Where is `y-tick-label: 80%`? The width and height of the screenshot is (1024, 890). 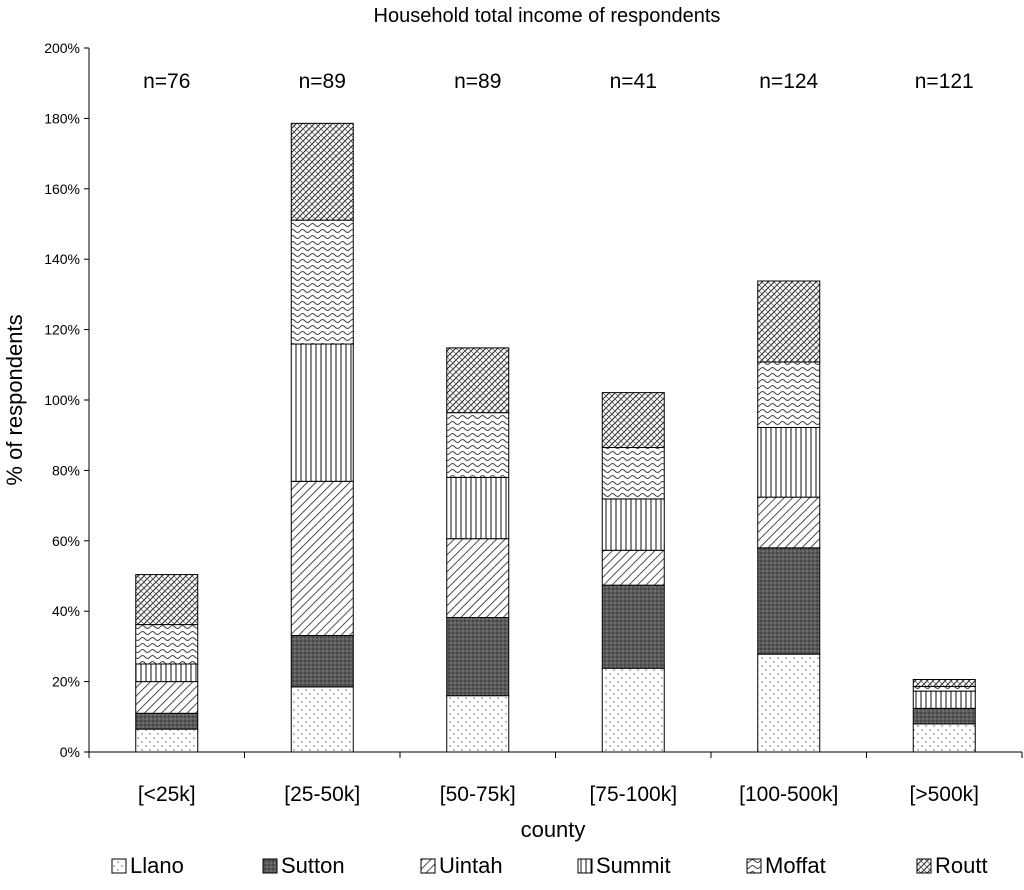 y-tick-label: 80% is located at coordinates (66, 470).